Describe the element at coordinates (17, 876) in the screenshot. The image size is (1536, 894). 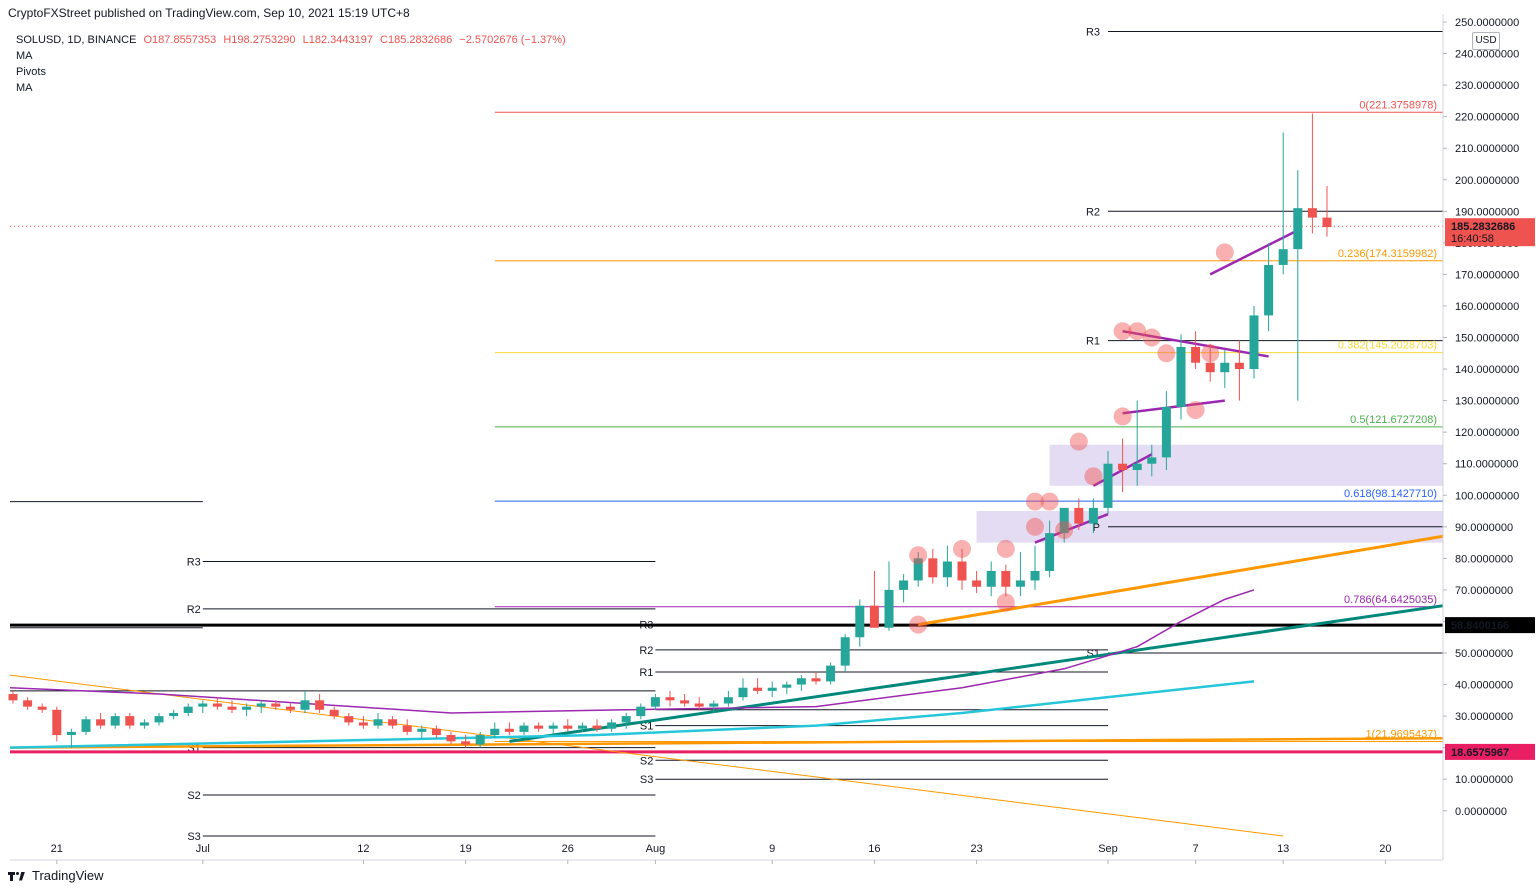
I see `tradingview-logo-icon` at that location.